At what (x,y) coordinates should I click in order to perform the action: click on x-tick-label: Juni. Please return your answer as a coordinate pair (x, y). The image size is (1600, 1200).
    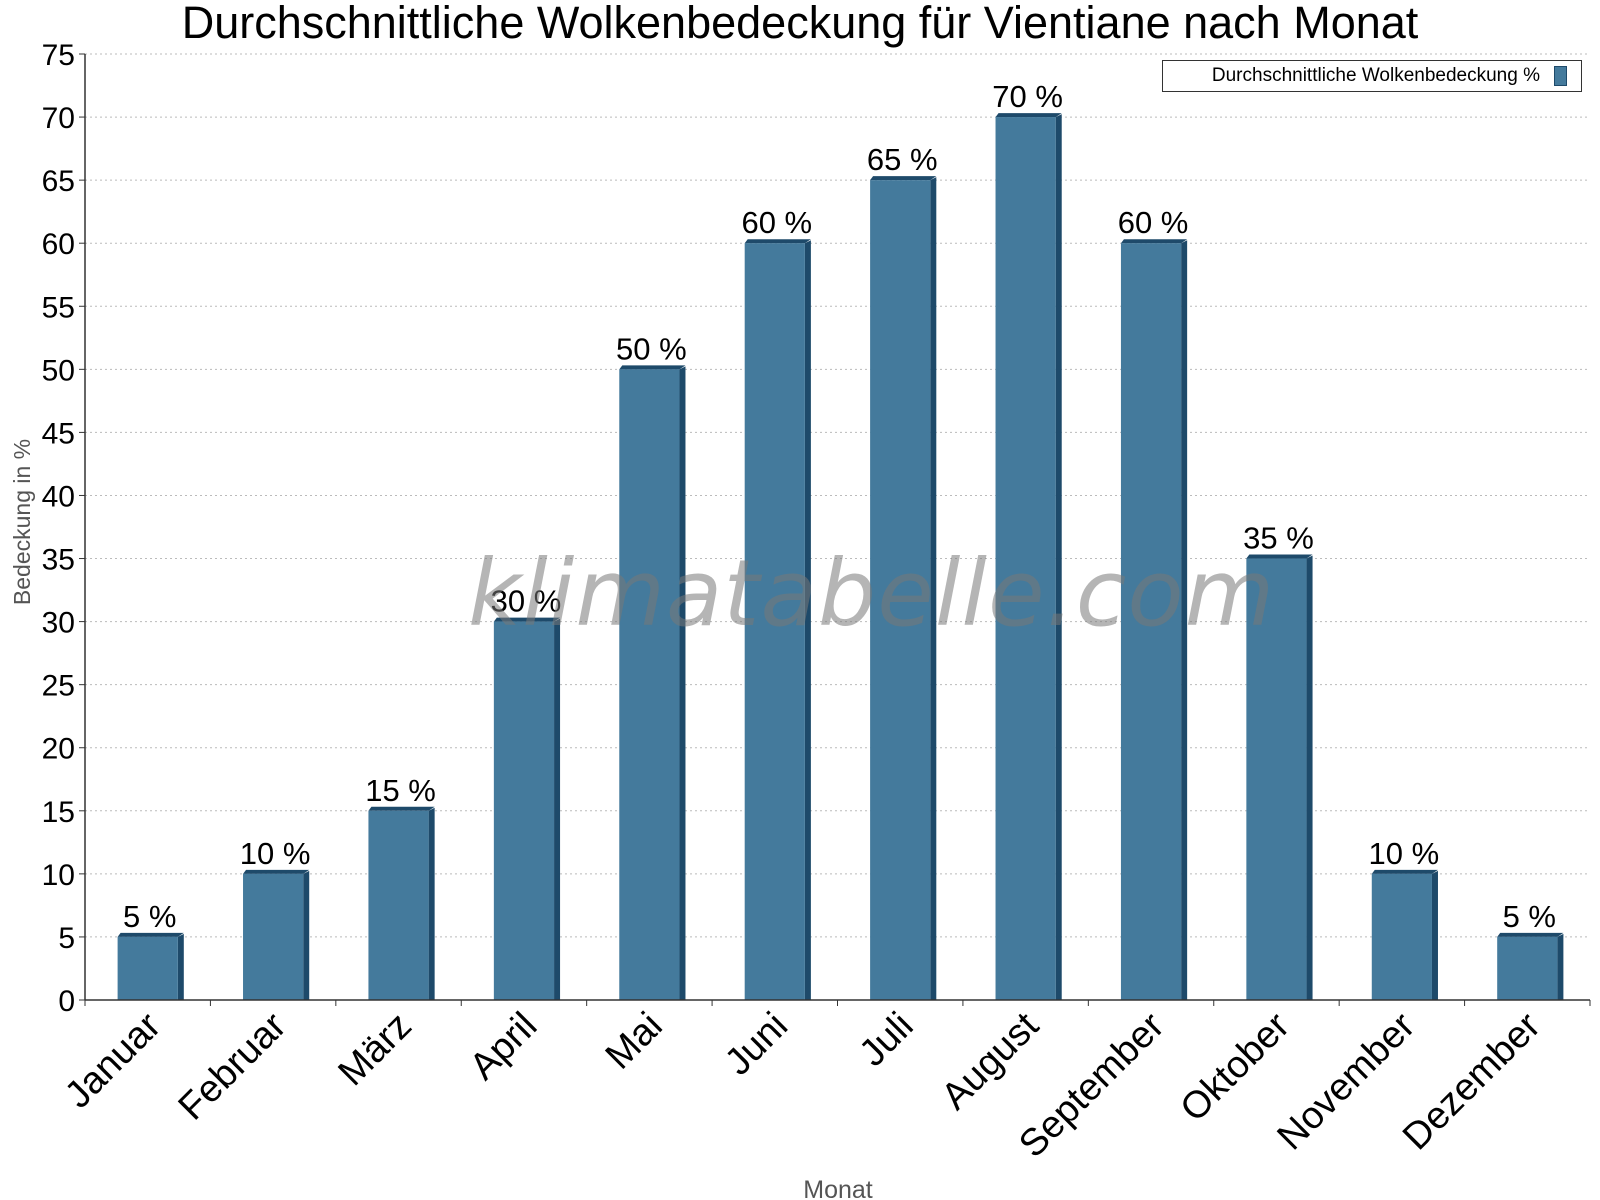
    Looking at the image, I should click on (756, 1044).